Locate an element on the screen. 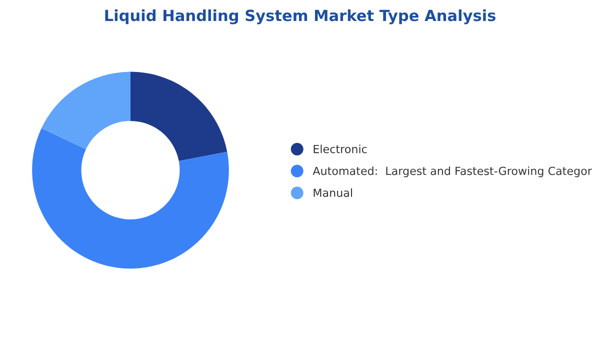 Image resolution: width=600 pixels, height=337 pixels. legend-label: Electronic is located at coordinates (340, 149).